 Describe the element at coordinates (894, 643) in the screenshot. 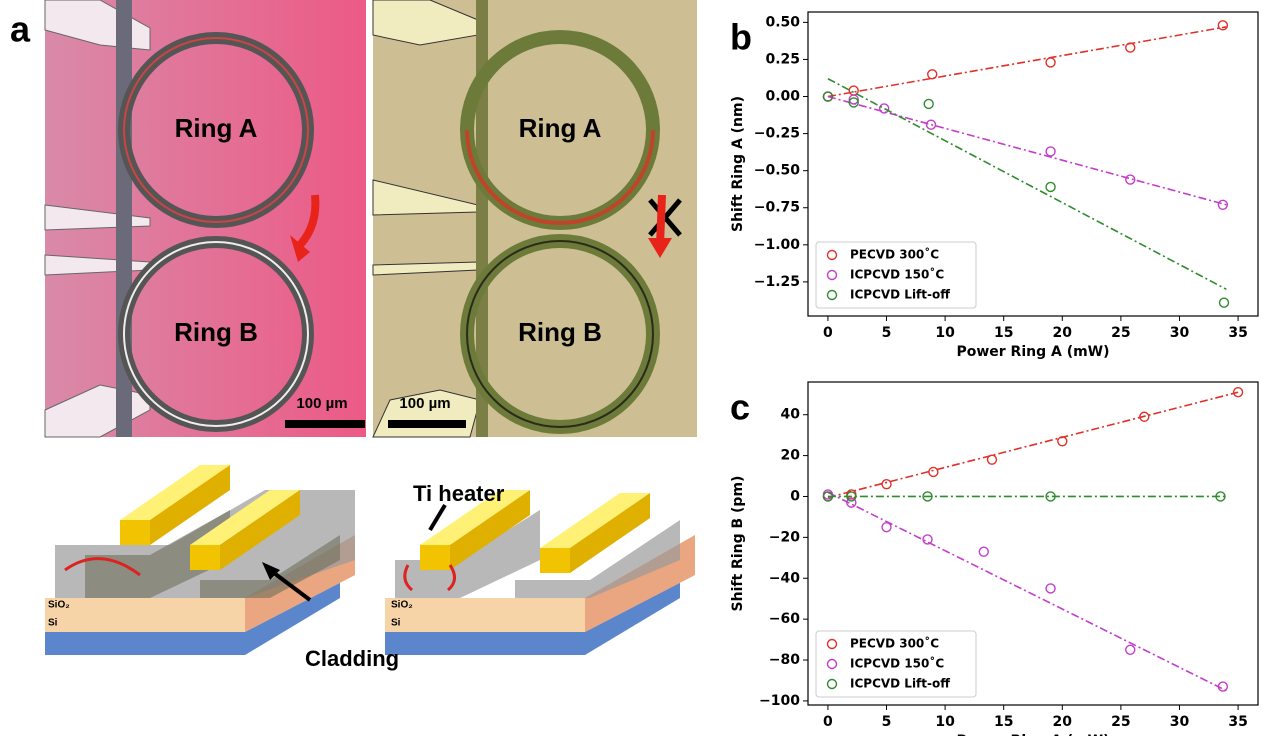

I see `legend-entry: PECVD 300˚C` at that location.